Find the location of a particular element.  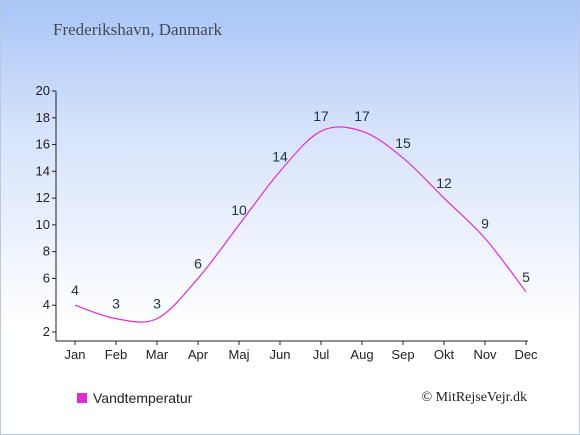

chart-title: Frederikshavn, Danmark is located at coordinates (138, 29).